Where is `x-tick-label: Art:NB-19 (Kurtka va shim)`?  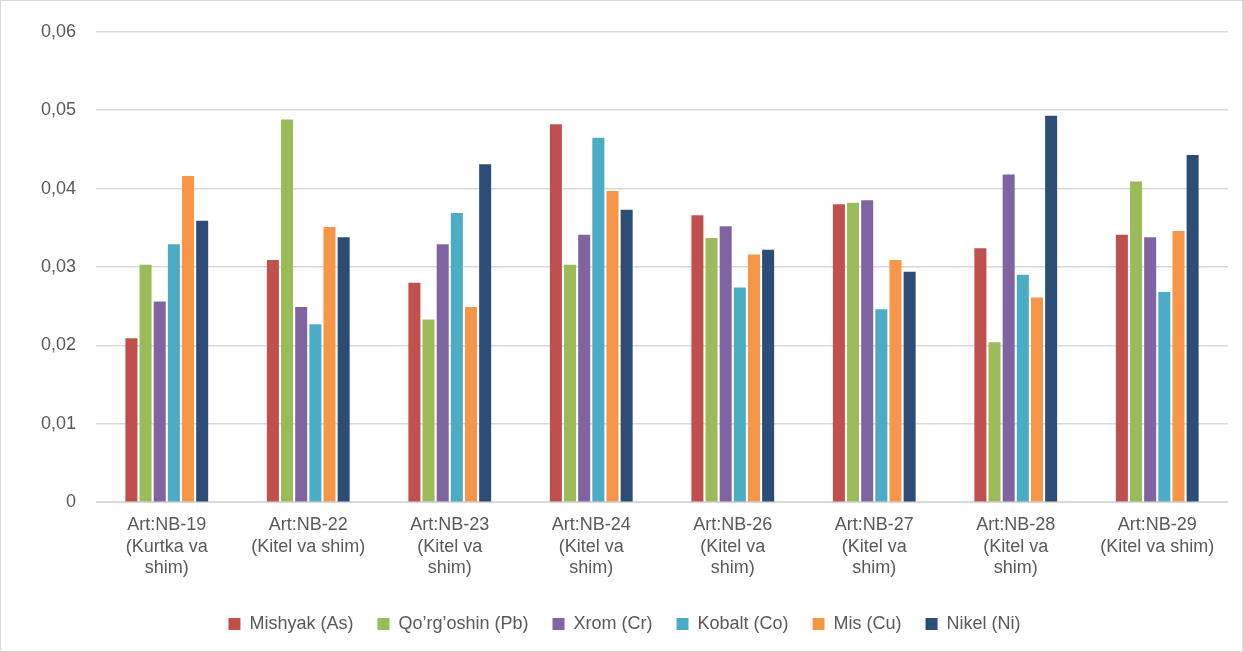
x-tick-label: Art:NB-19 (Kurtka va shim) is located at coordinates (167, 545).